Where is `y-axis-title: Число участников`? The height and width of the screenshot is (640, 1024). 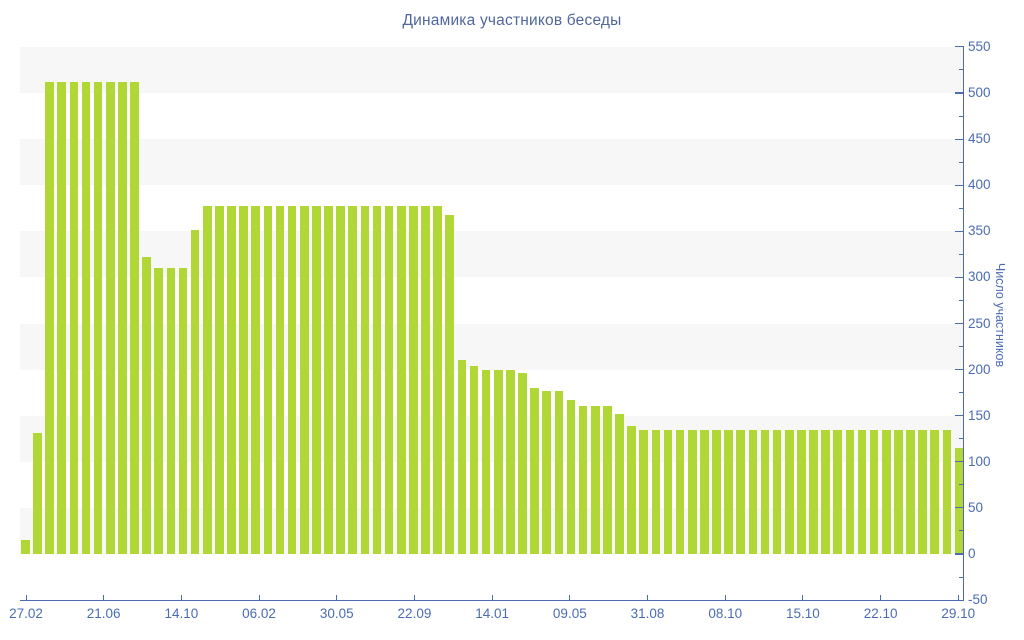
y-axis-title: Число участников is located at coordinates (1000, 315).